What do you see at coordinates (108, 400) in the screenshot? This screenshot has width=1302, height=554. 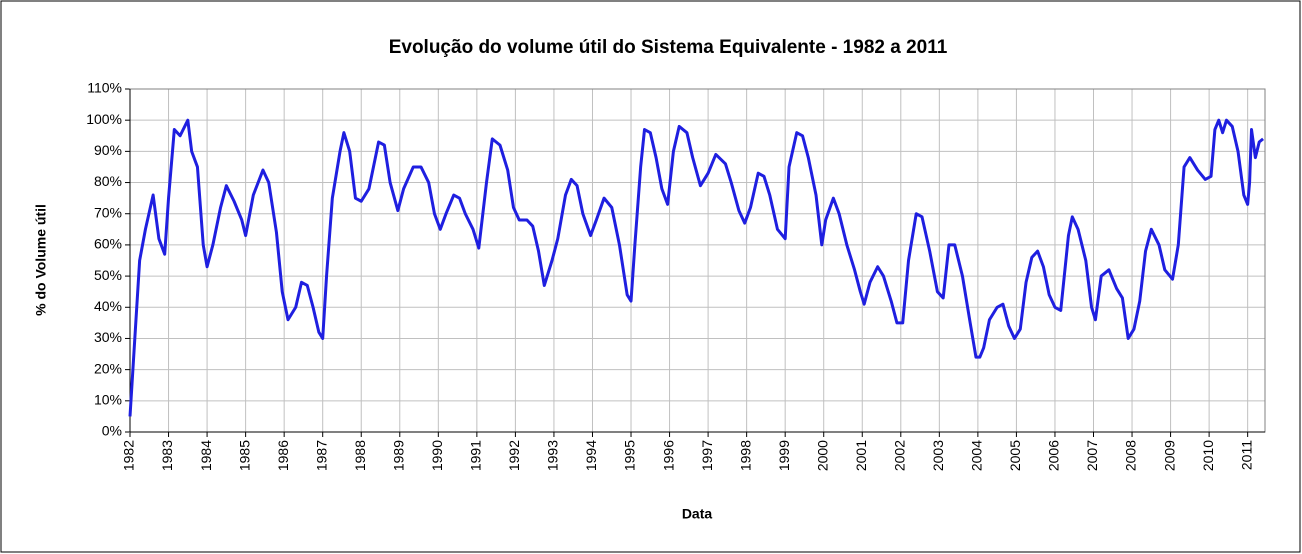 I see `y-tick-label: 10%` at bounding box center [108, 400].